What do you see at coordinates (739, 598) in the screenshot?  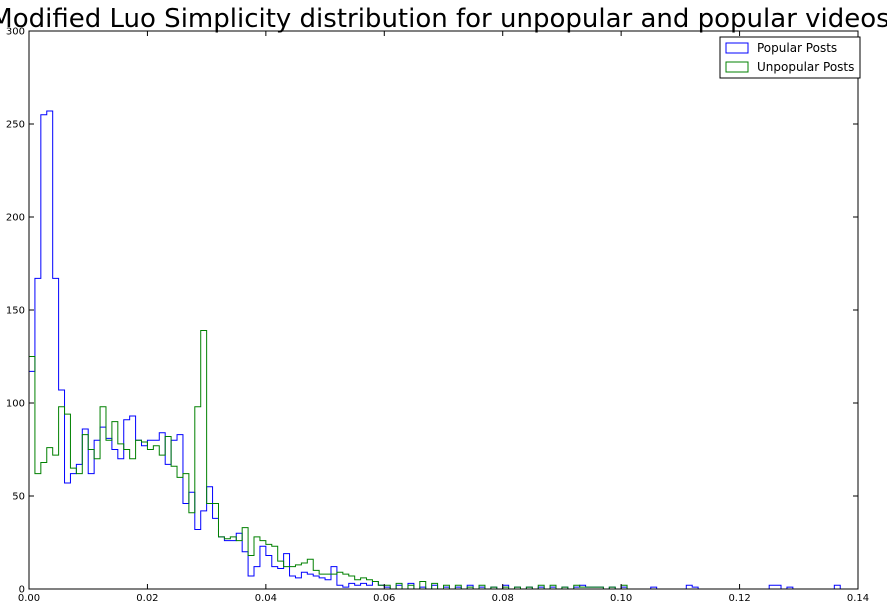 I see `x-tick-label: 0.12` at bounding box center [739, 598].